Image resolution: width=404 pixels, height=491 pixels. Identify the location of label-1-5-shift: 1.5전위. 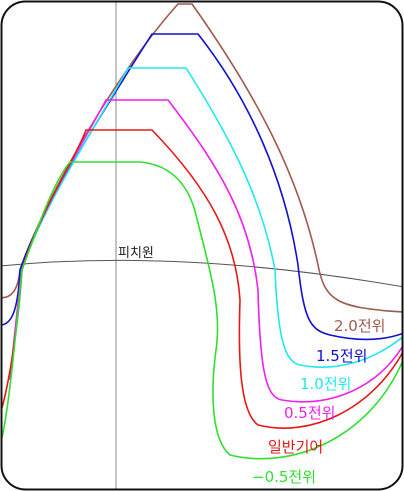
(341, 356).